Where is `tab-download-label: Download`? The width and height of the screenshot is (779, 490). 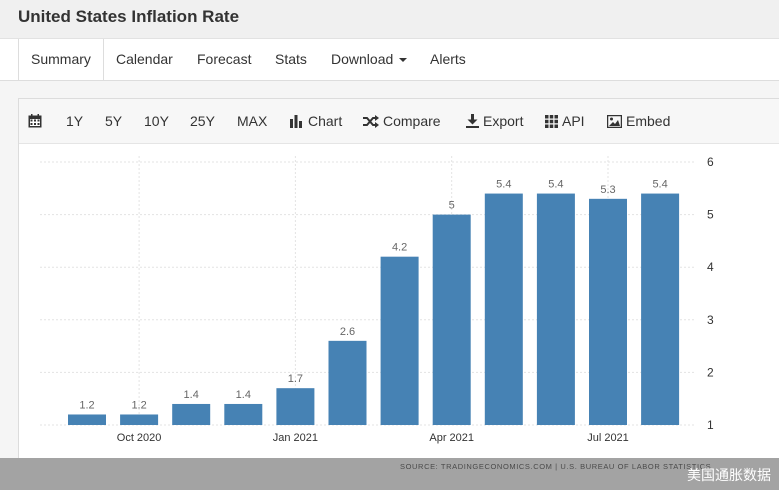 tab-download-label: Download is located at coordinates (362, 59).